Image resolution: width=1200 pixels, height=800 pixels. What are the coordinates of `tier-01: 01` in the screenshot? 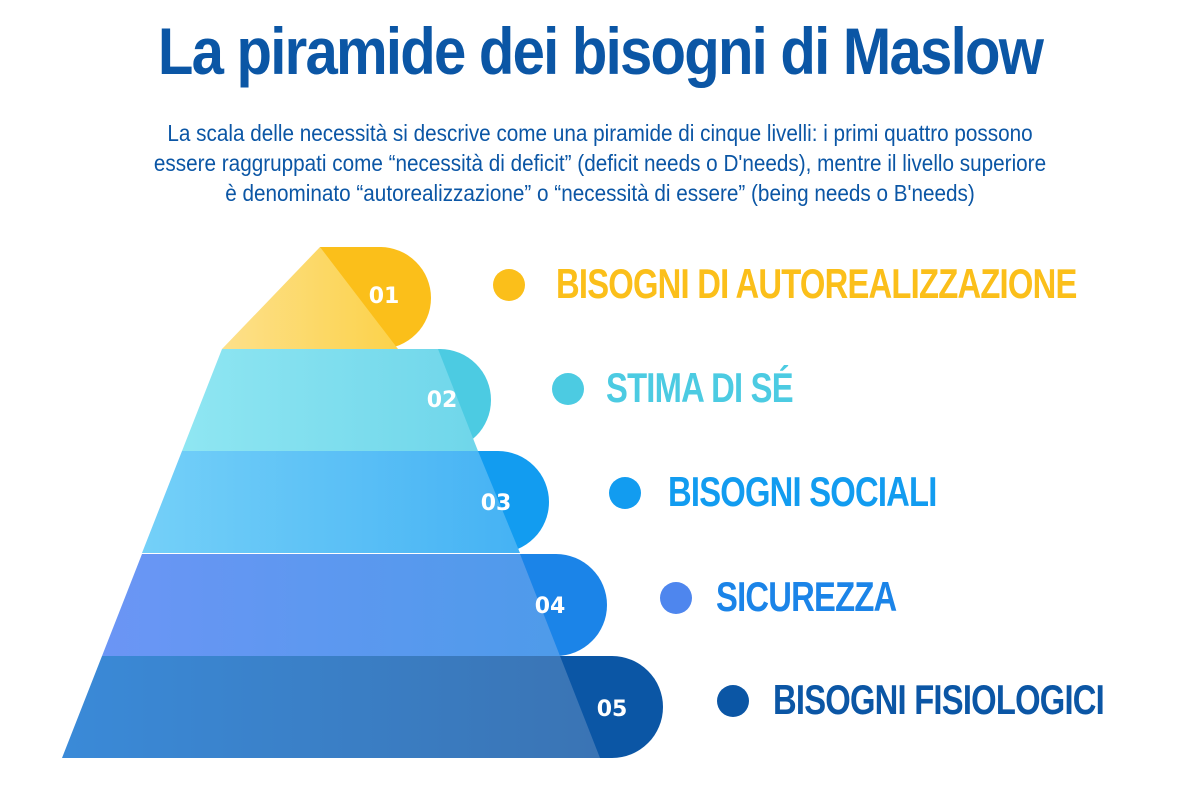 It's located at (326, 298).